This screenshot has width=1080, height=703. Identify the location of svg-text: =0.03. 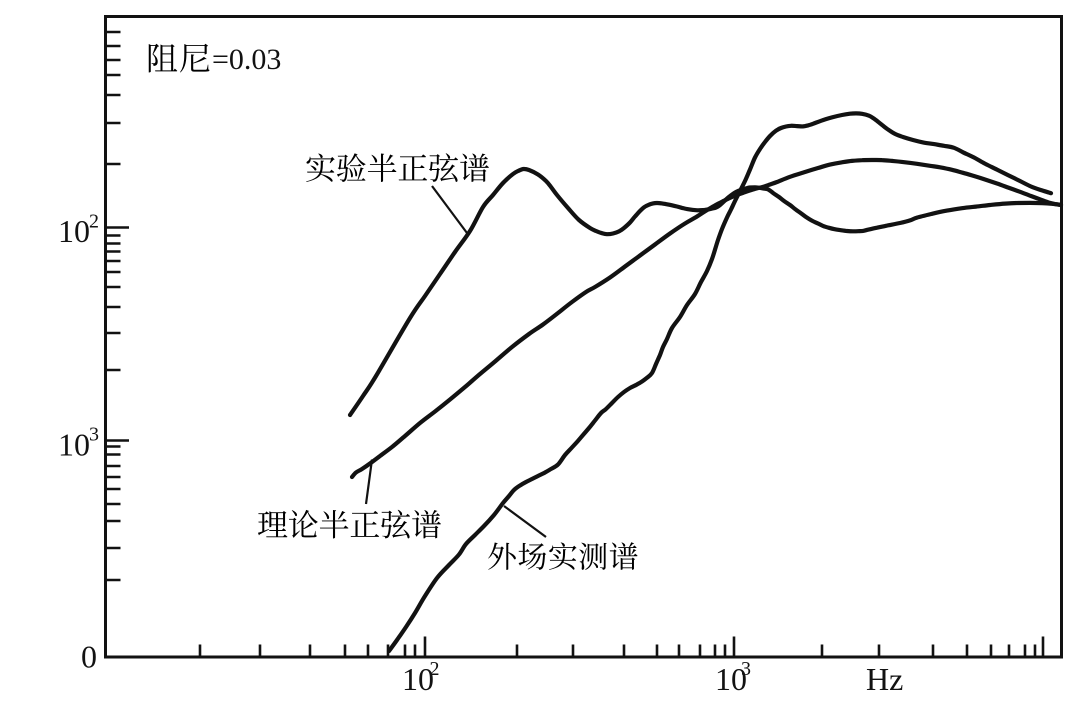
(246, 59).